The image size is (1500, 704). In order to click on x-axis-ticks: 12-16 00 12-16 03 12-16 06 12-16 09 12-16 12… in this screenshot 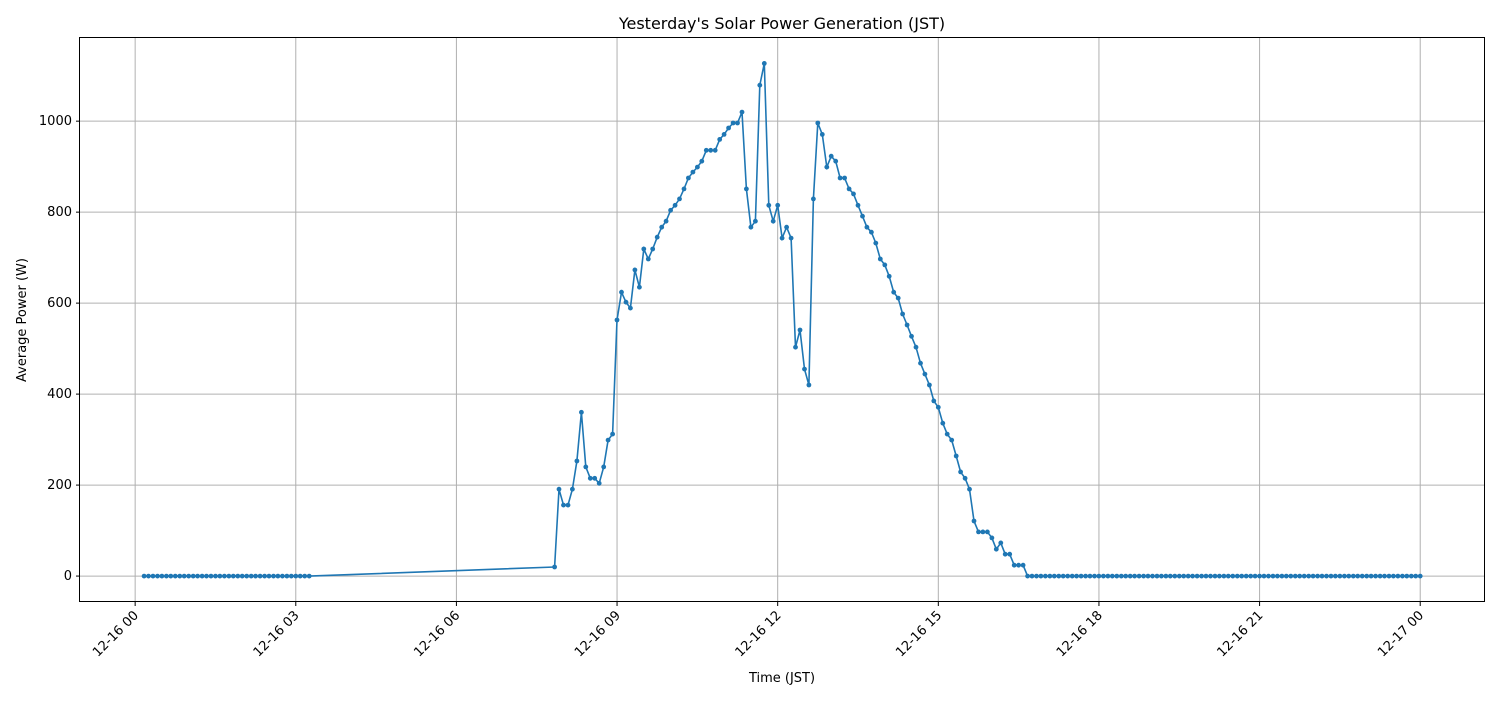, I will do `click(758, 631)`.